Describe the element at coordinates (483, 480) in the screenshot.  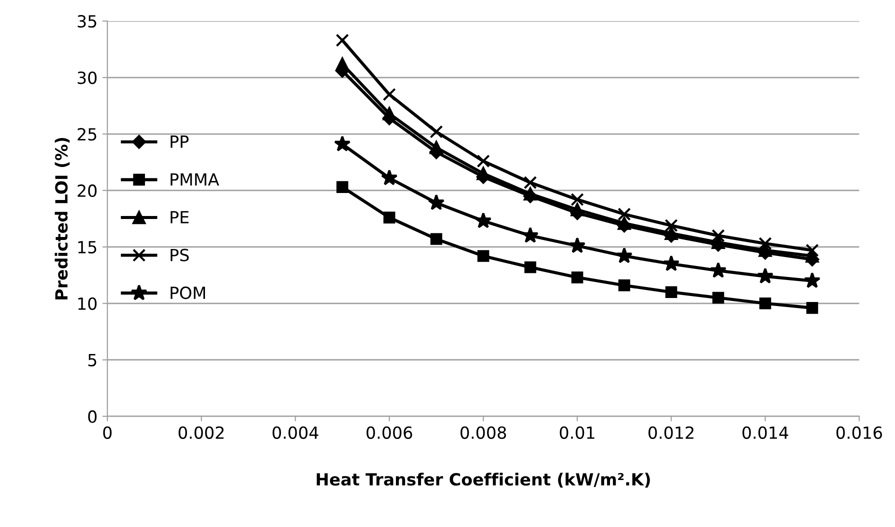
I see `x-axis-title: Heat Transfer Coefficient (kW/m².K)` at that location.